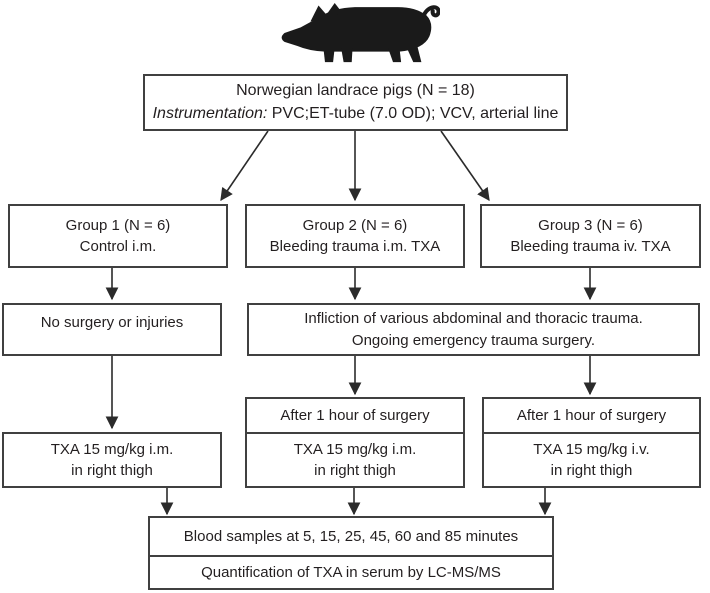 The width and height of the screenshot is (710, 593). What do you see at coordinates (465, 166) in the screenshot?
I see `arrow-top-to-group3` at bounding box center [465, 166].